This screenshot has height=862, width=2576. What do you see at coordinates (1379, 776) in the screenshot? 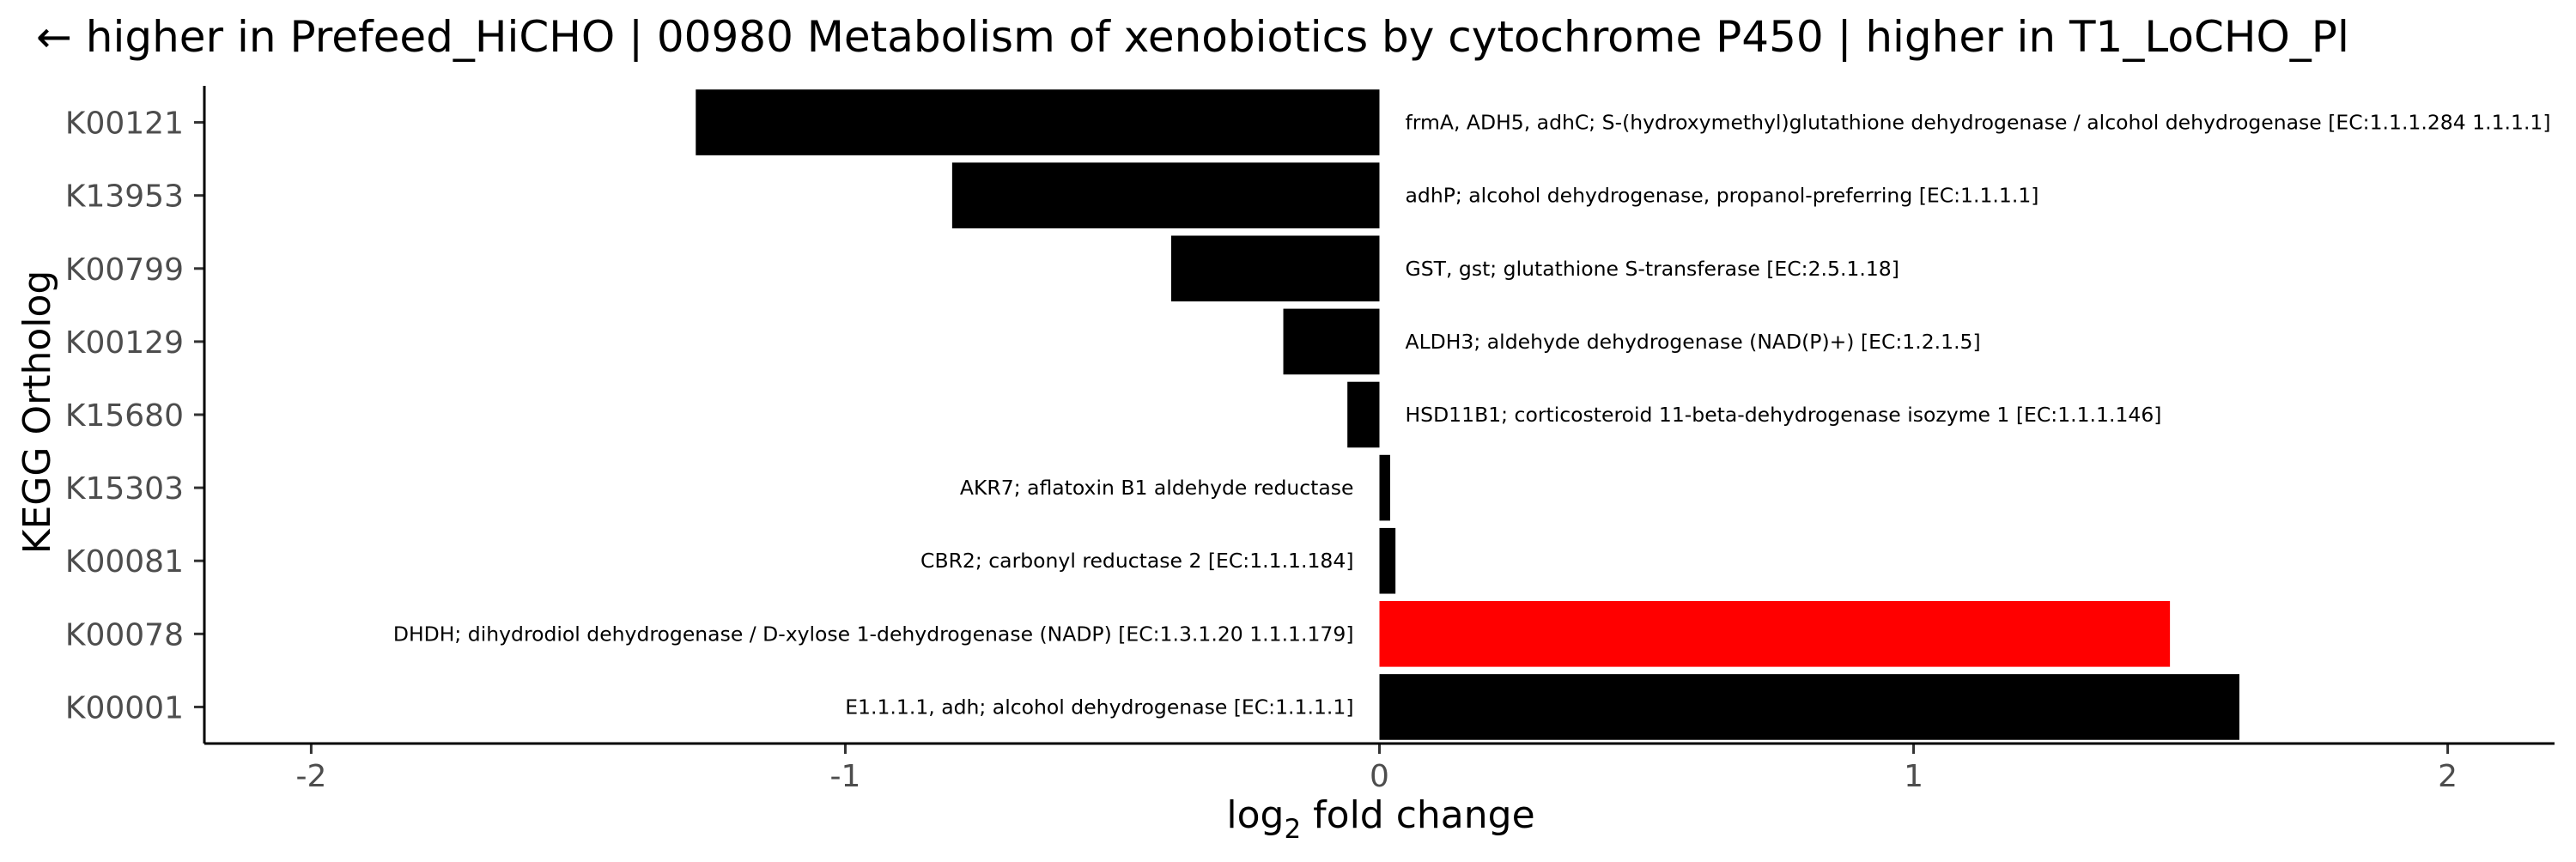
I see `x-tick-label-2: 0` at bounding box center [1379, 776].